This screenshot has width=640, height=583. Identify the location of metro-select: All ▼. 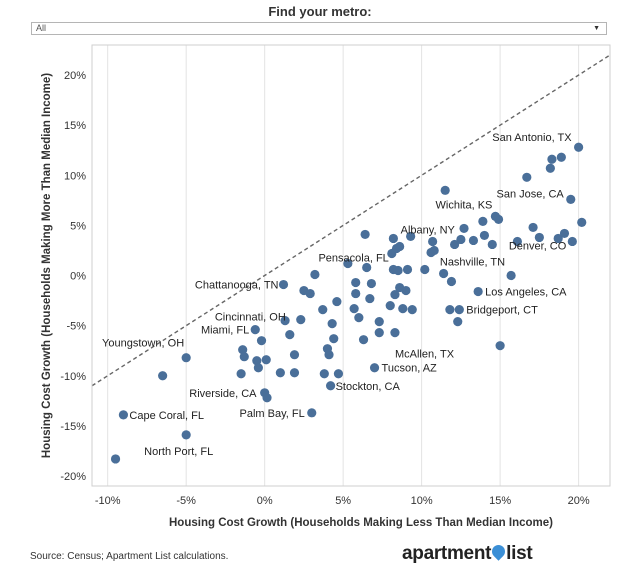
(319, 28).